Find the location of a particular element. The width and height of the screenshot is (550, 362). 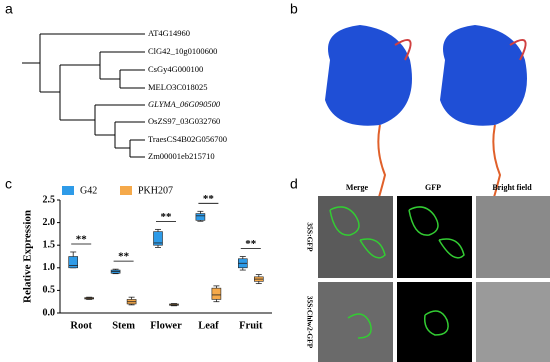

panel-letter: a is located at coordinates (9, 9).